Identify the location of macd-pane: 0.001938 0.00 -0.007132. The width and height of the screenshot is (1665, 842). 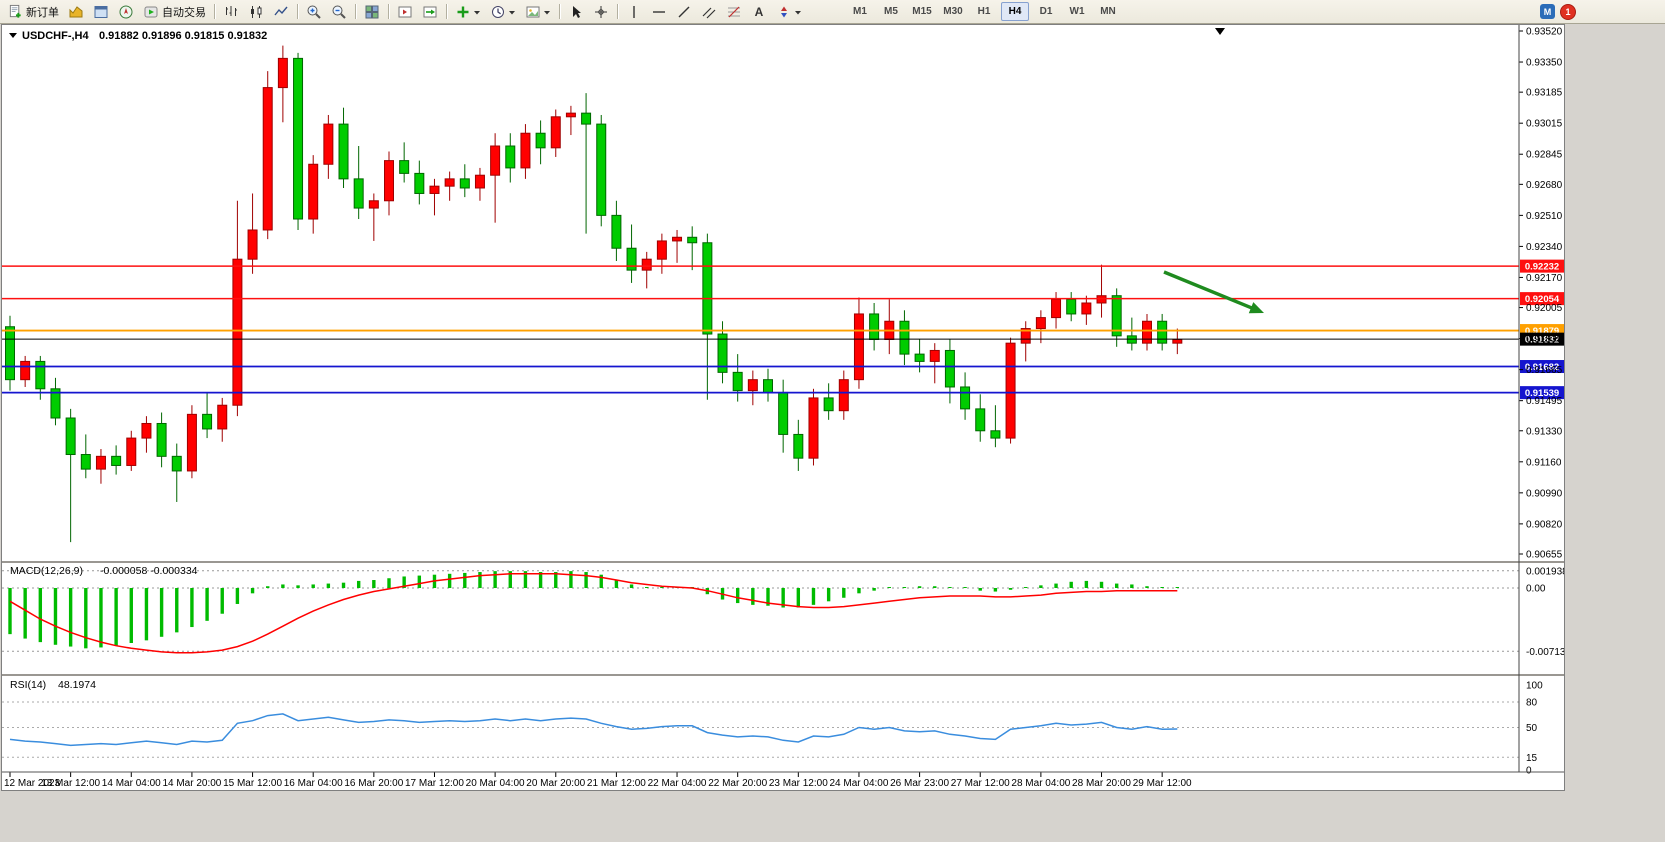
(783, 612).